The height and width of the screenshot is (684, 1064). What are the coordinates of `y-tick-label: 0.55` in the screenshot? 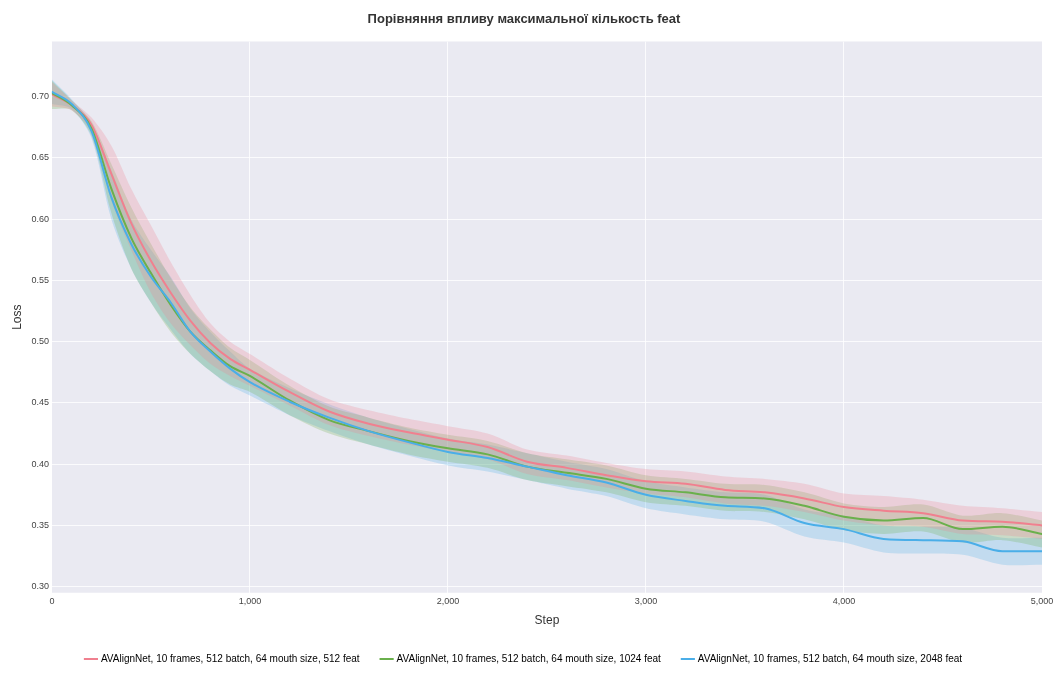 It's located at (40, 279).